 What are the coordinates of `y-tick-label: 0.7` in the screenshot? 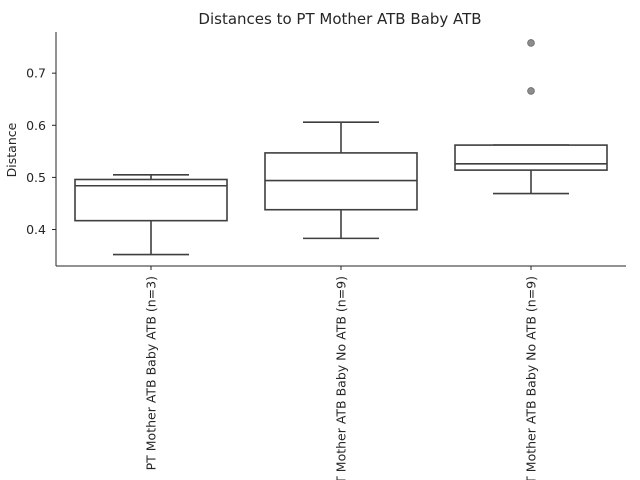 It's located at (36, 73).